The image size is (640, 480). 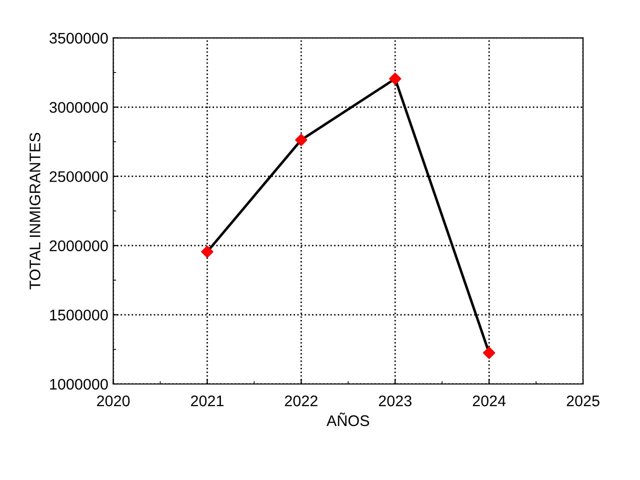 I want to click on x-tick-label: 2025, so click(x=583, y=401).